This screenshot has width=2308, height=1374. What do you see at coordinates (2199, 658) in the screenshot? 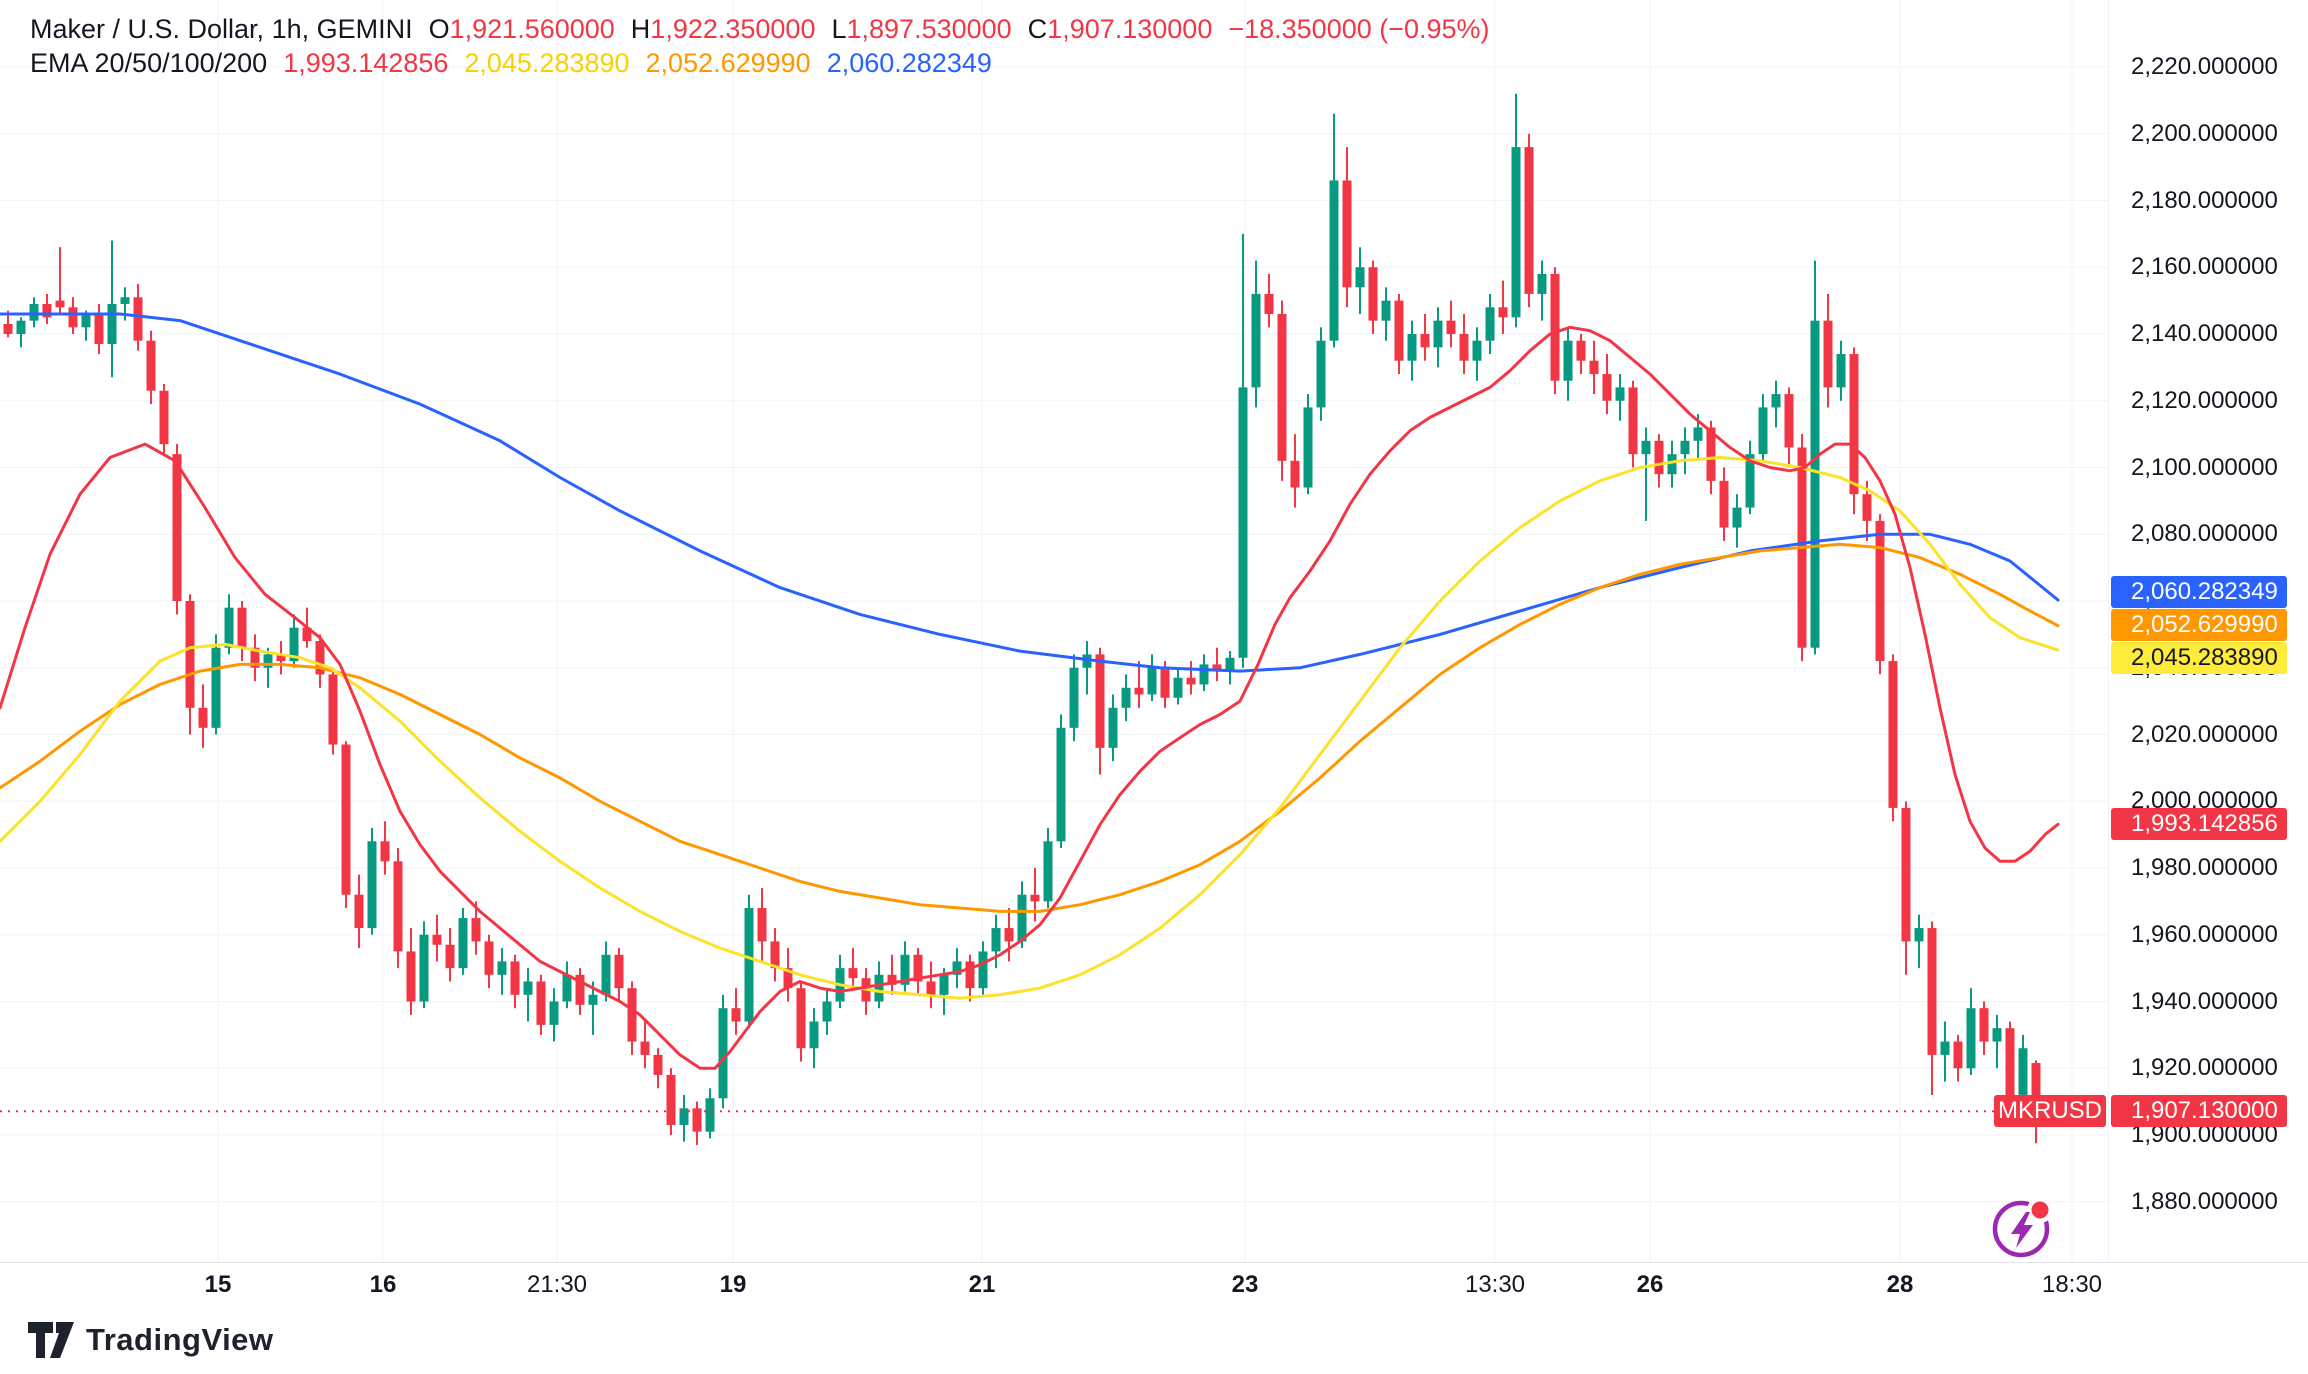
I see `ema-price-tag: 2,045.283890` at bounding box center [2199, 658].